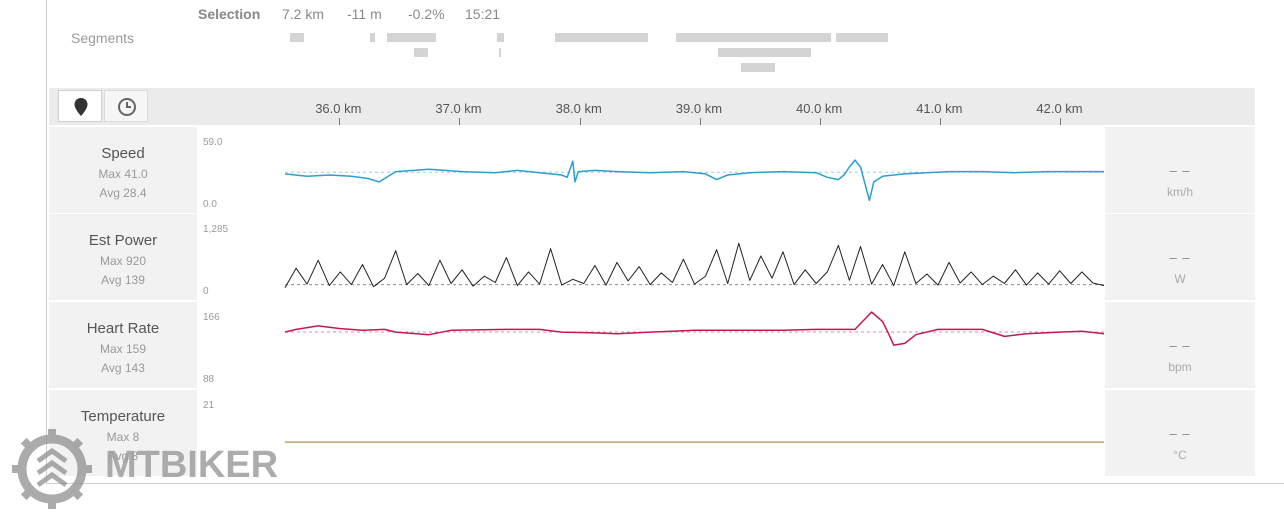  Describe the element at coordinates (211, 317) in the screenshot. I see `y-axis-max: 166` at that location.